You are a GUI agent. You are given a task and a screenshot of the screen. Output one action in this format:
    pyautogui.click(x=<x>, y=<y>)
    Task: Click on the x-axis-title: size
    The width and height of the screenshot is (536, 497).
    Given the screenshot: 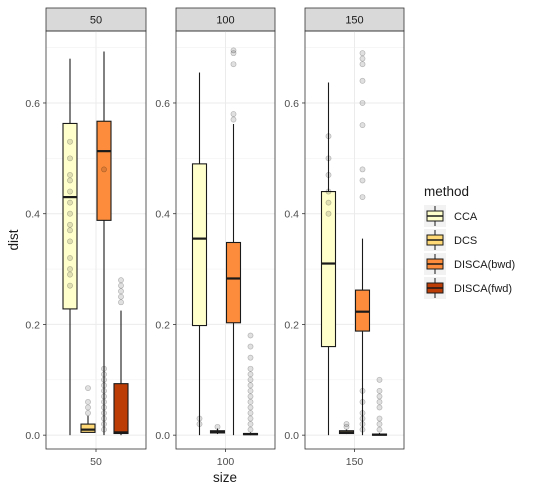 What is the action you would take?
    pyautogui.click(x=225, y=477)
    